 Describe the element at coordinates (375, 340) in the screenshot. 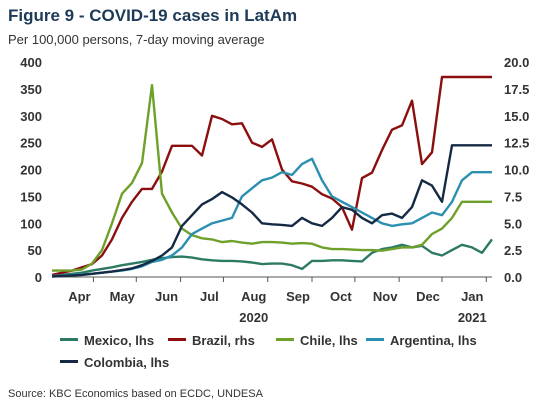

I see `legend-swatch-argentina` at that location.